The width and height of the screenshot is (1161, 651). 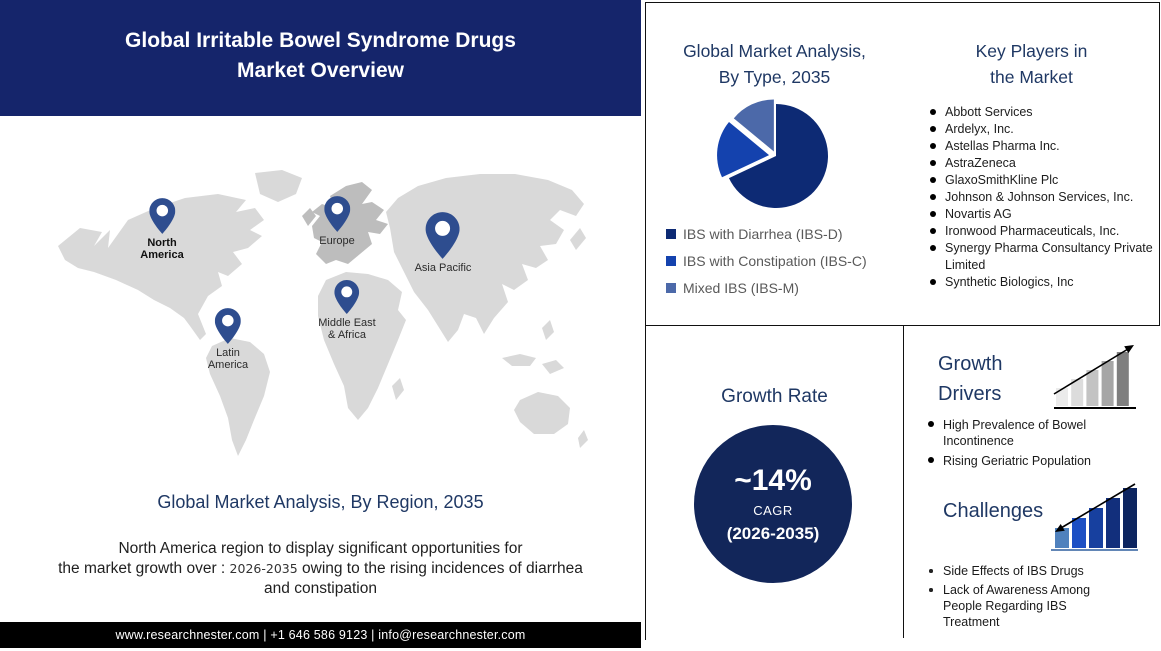 What do you see at coordinates (671, 261) in the screenshot?
I see `legend-swatch-ibs-c` at bounding box center [671, 261].